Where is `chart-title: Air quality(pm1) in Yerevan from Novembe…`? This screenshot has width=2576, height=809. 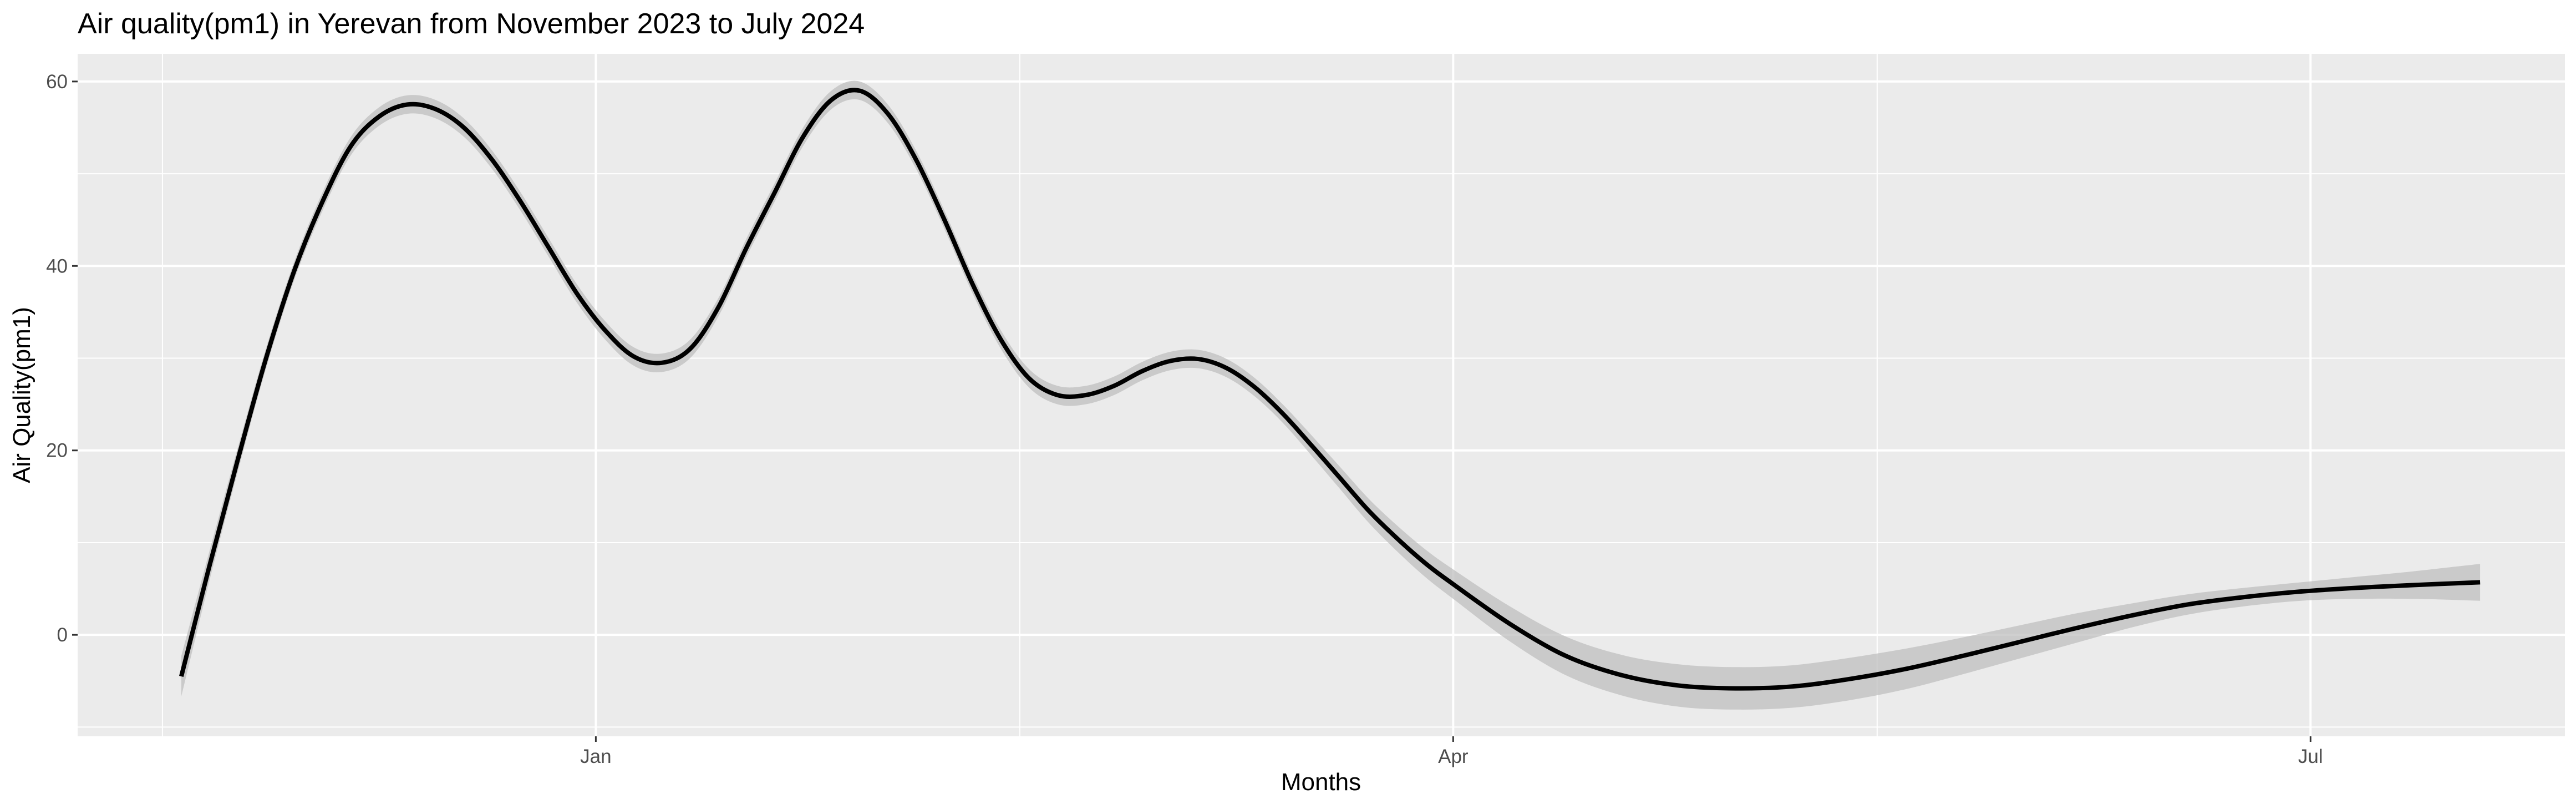
chart-title: Air quality(pm1) in Yerevan from Novembe… is located at coordinates (471, 24).